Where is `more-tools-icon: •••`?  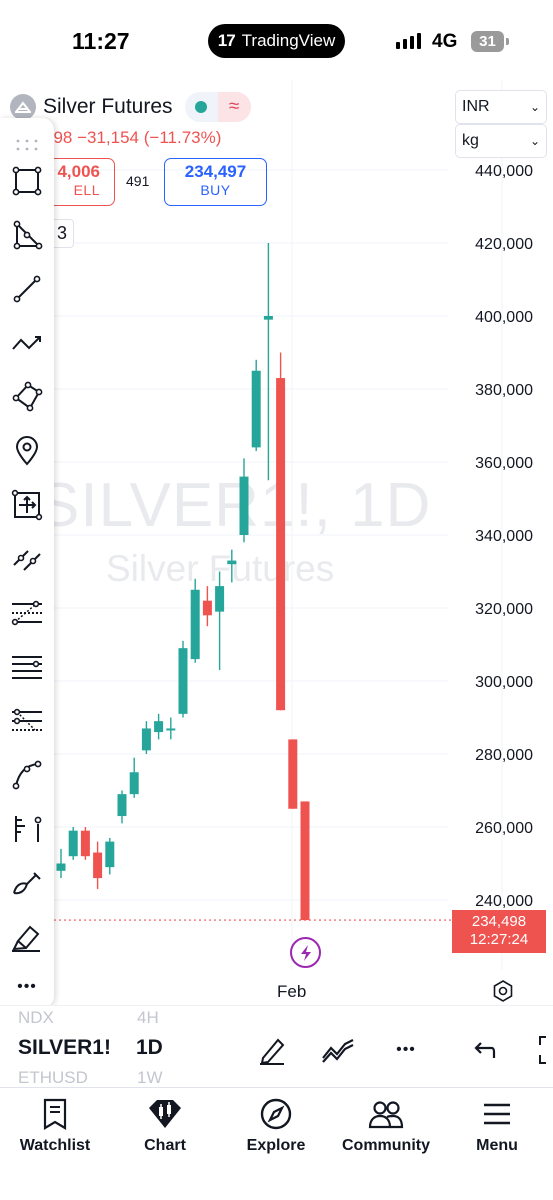 more-tools-icon: ••• is located at coordinates (27, 986).